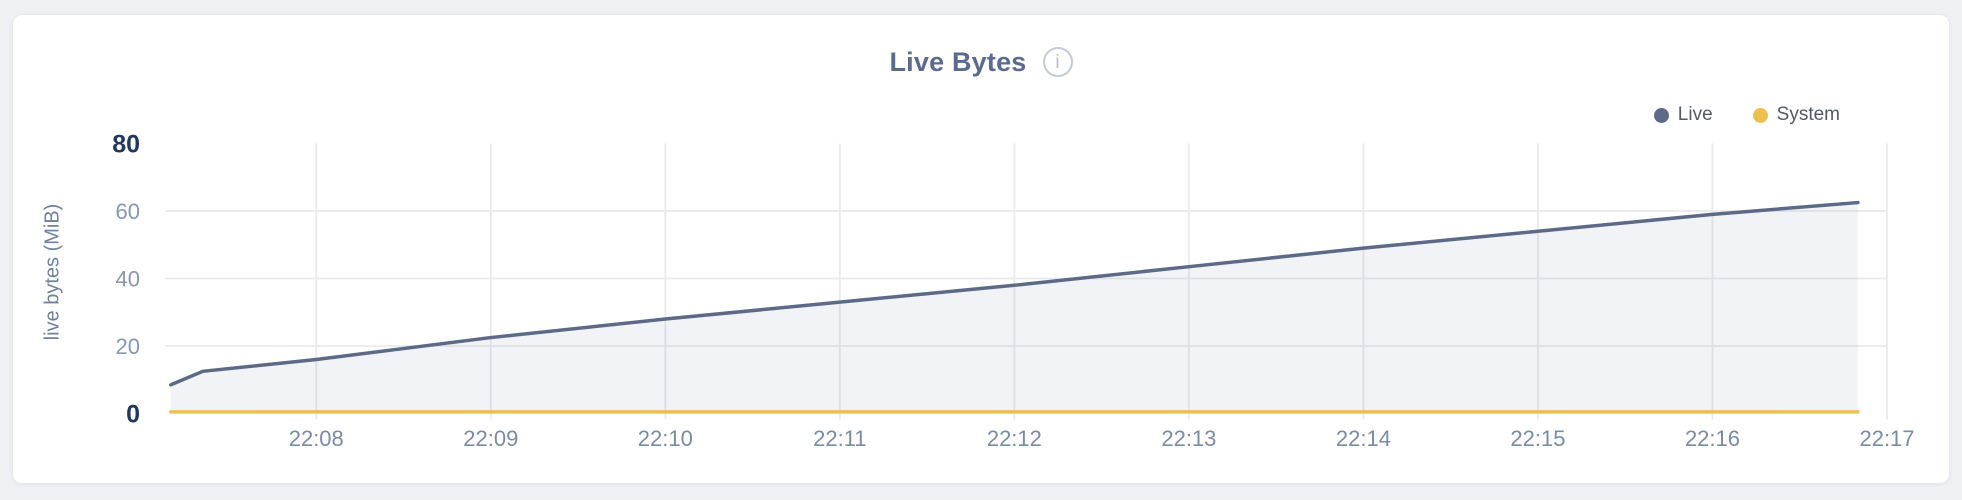 This screenshot has height=500, width=1962. I want to click on chart-header: Live Bytes i, so click(981, 62).